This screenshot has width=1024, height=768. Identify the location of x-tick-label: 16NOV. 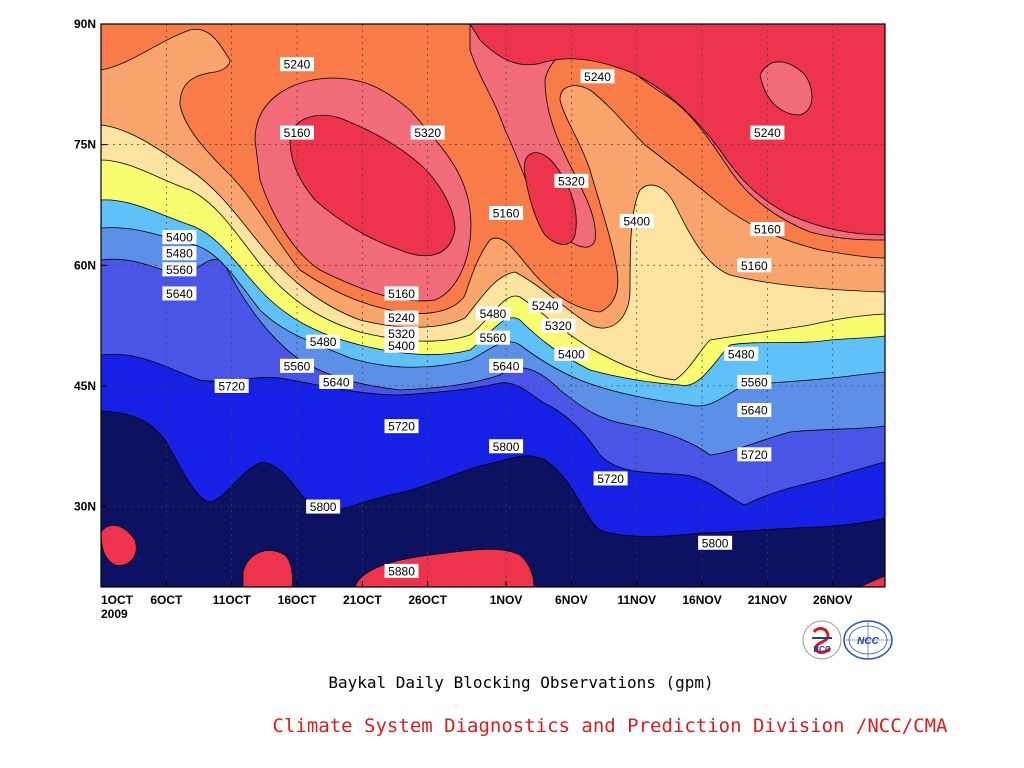
(701, 600).